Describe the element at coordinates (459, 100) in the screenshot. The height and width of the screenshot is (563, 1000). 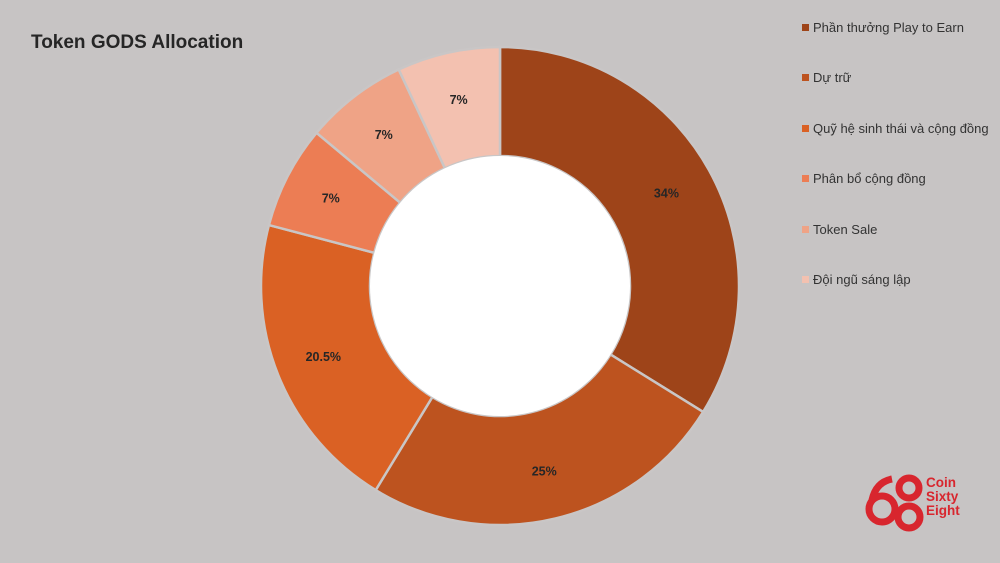
I see `slice-data-label-6: 7%` at that location.